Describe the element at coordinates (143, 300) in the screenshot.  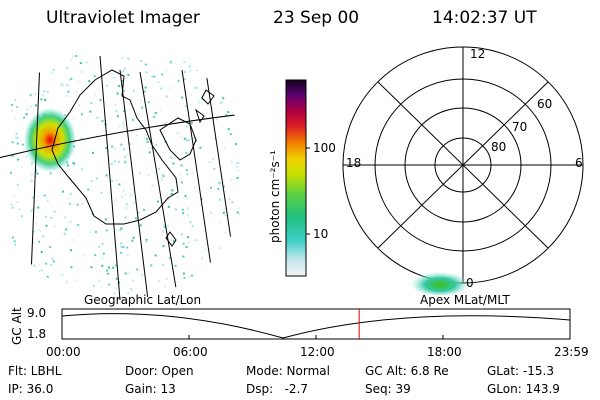
I see `geographic-caption: Geographic Lat/Lon` at that location.